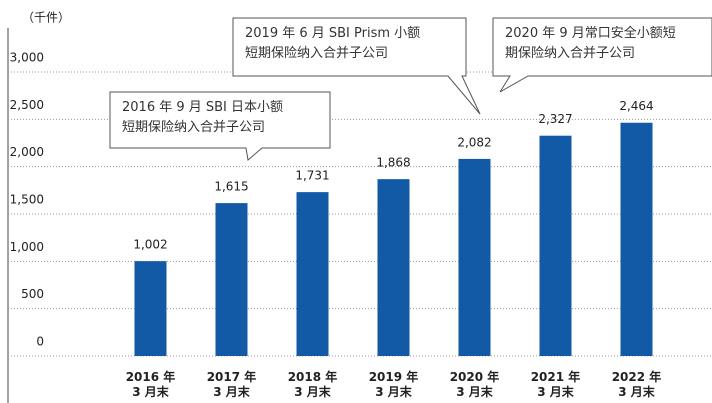 This screenshot has width=712, height=403. I want to click on x-tick-label: 2019 年 3 月末, so click(393, 384).